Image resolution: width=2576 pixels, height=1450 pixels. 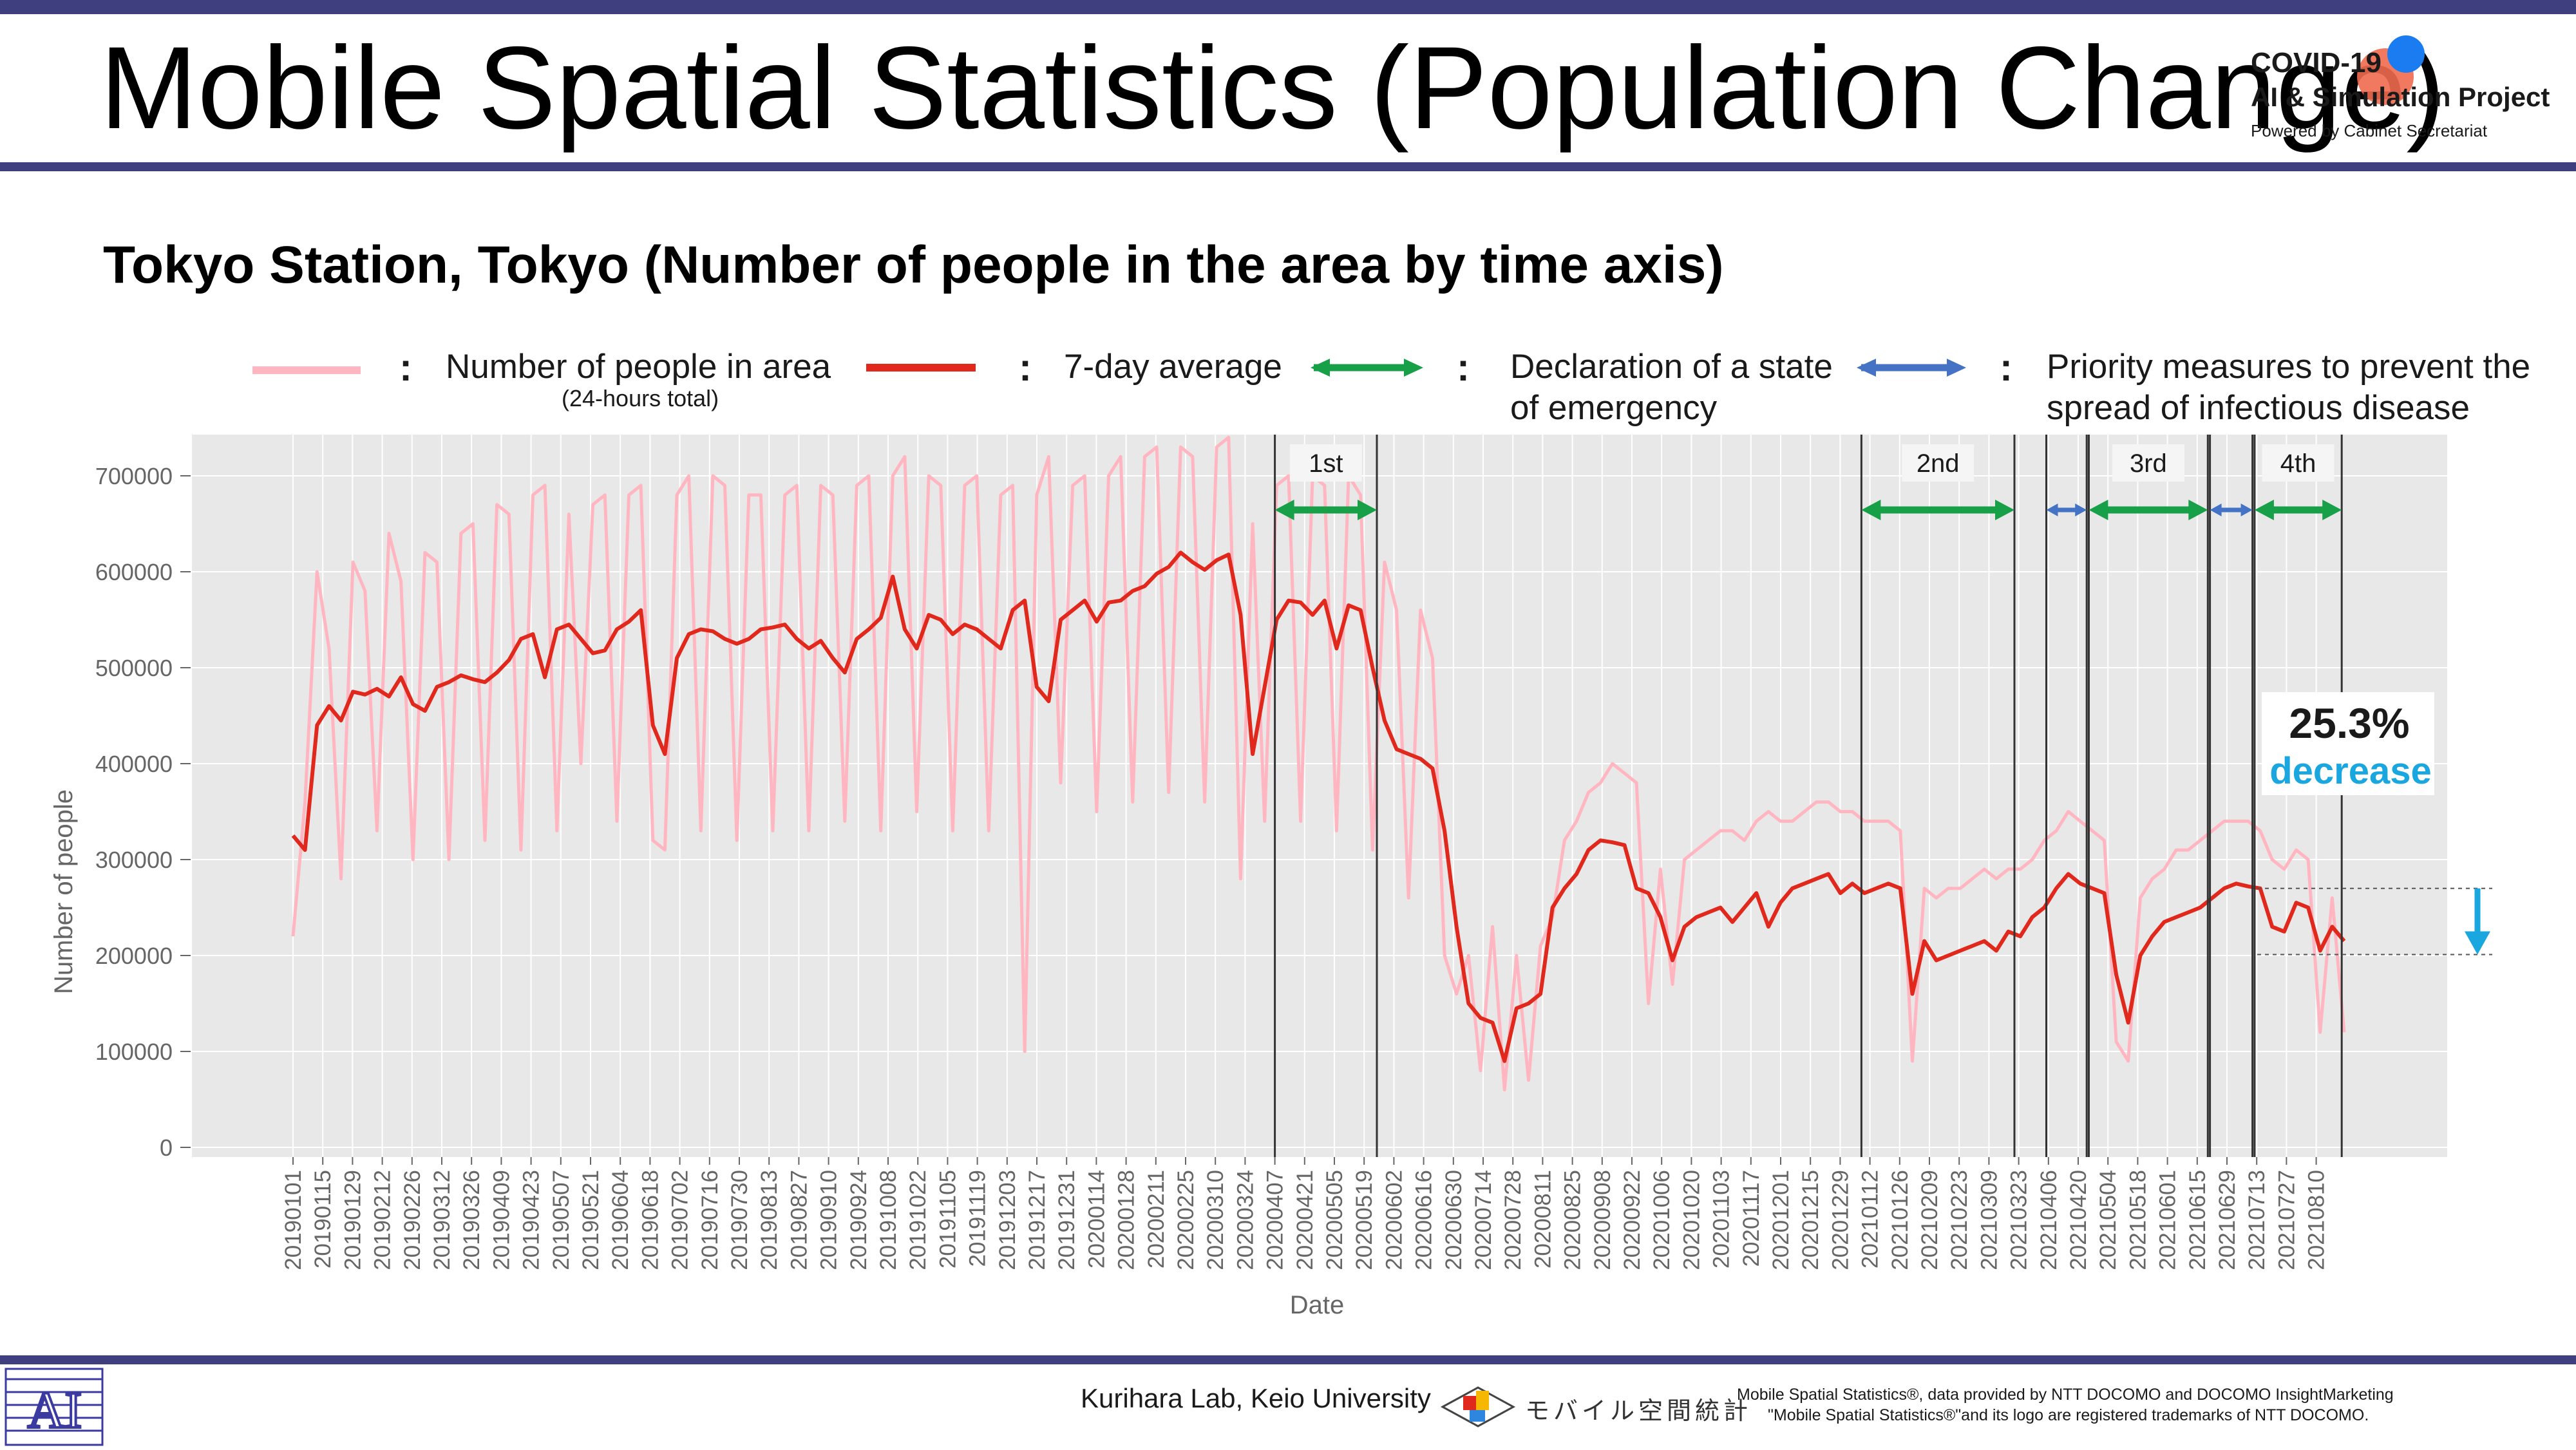 I want to click on y-tick-label: 100000, so click(x=134, y=1052).